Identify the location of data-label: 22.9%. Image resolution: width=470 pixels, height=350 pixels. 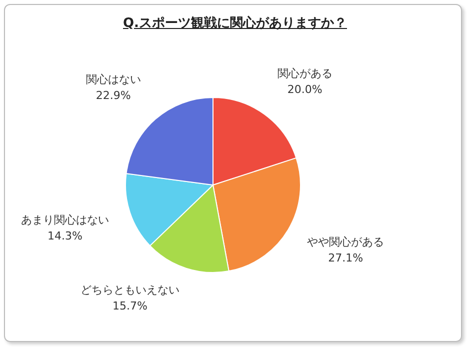
(113, 95).